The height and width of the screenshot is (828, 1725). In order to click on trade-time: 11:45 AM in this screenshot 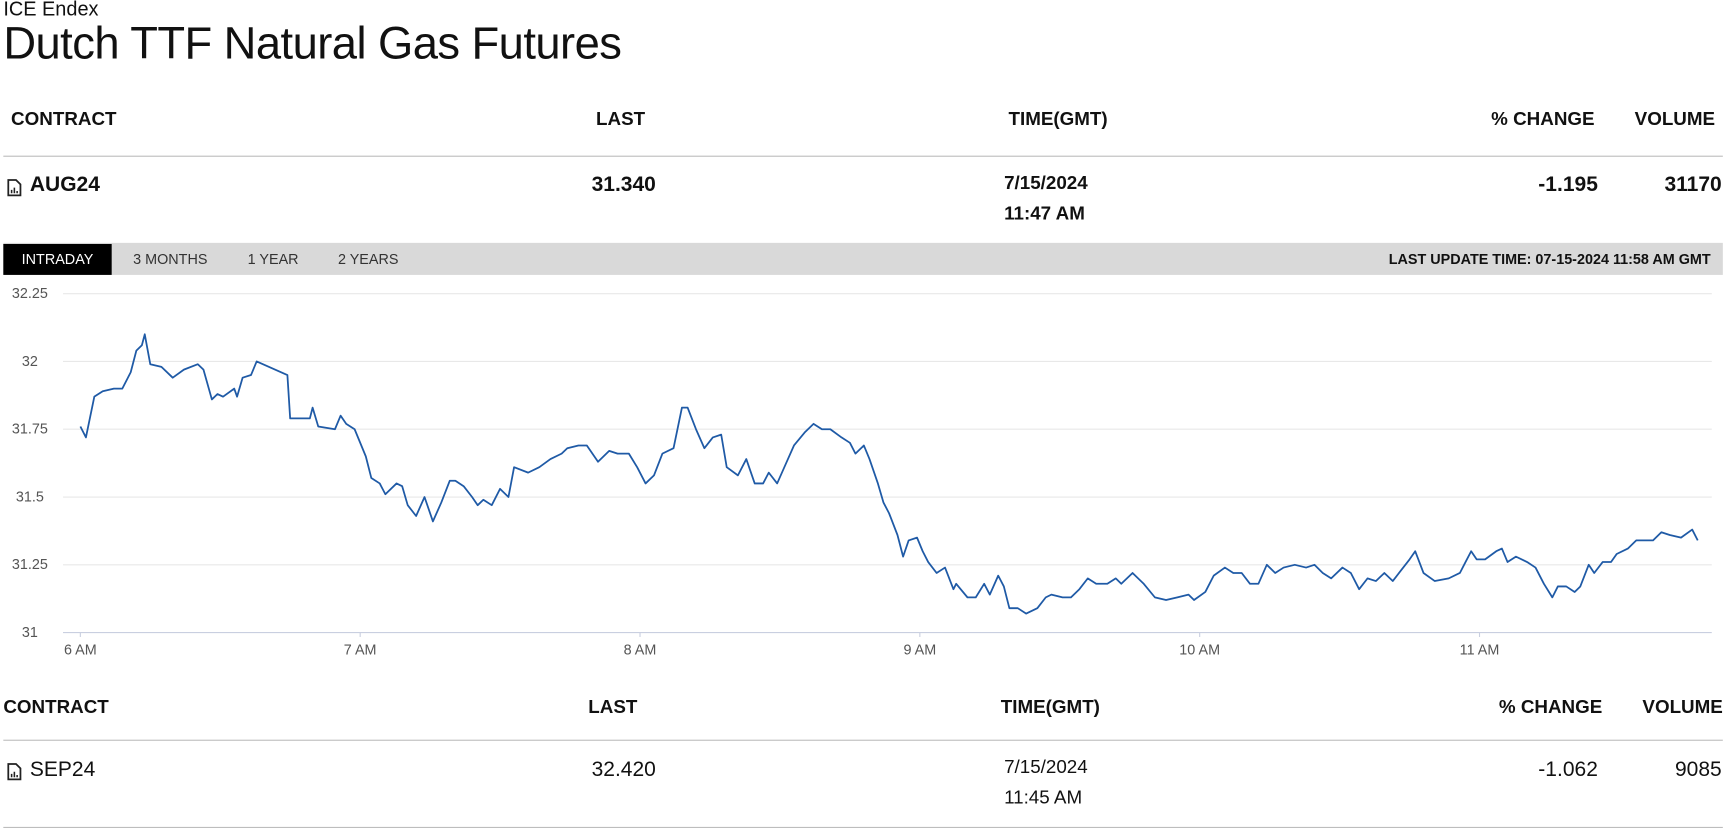, I will do `click(1043, 798)`.